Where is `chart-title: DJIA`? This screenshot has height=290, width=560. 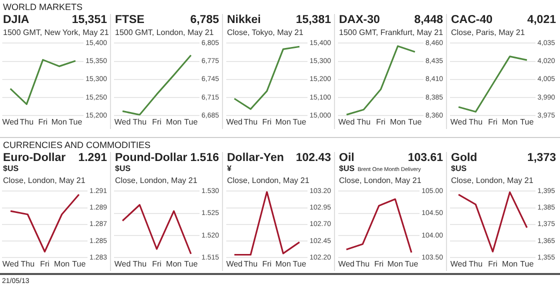
chart-title: DJIA is located at coordinates (16, 20).